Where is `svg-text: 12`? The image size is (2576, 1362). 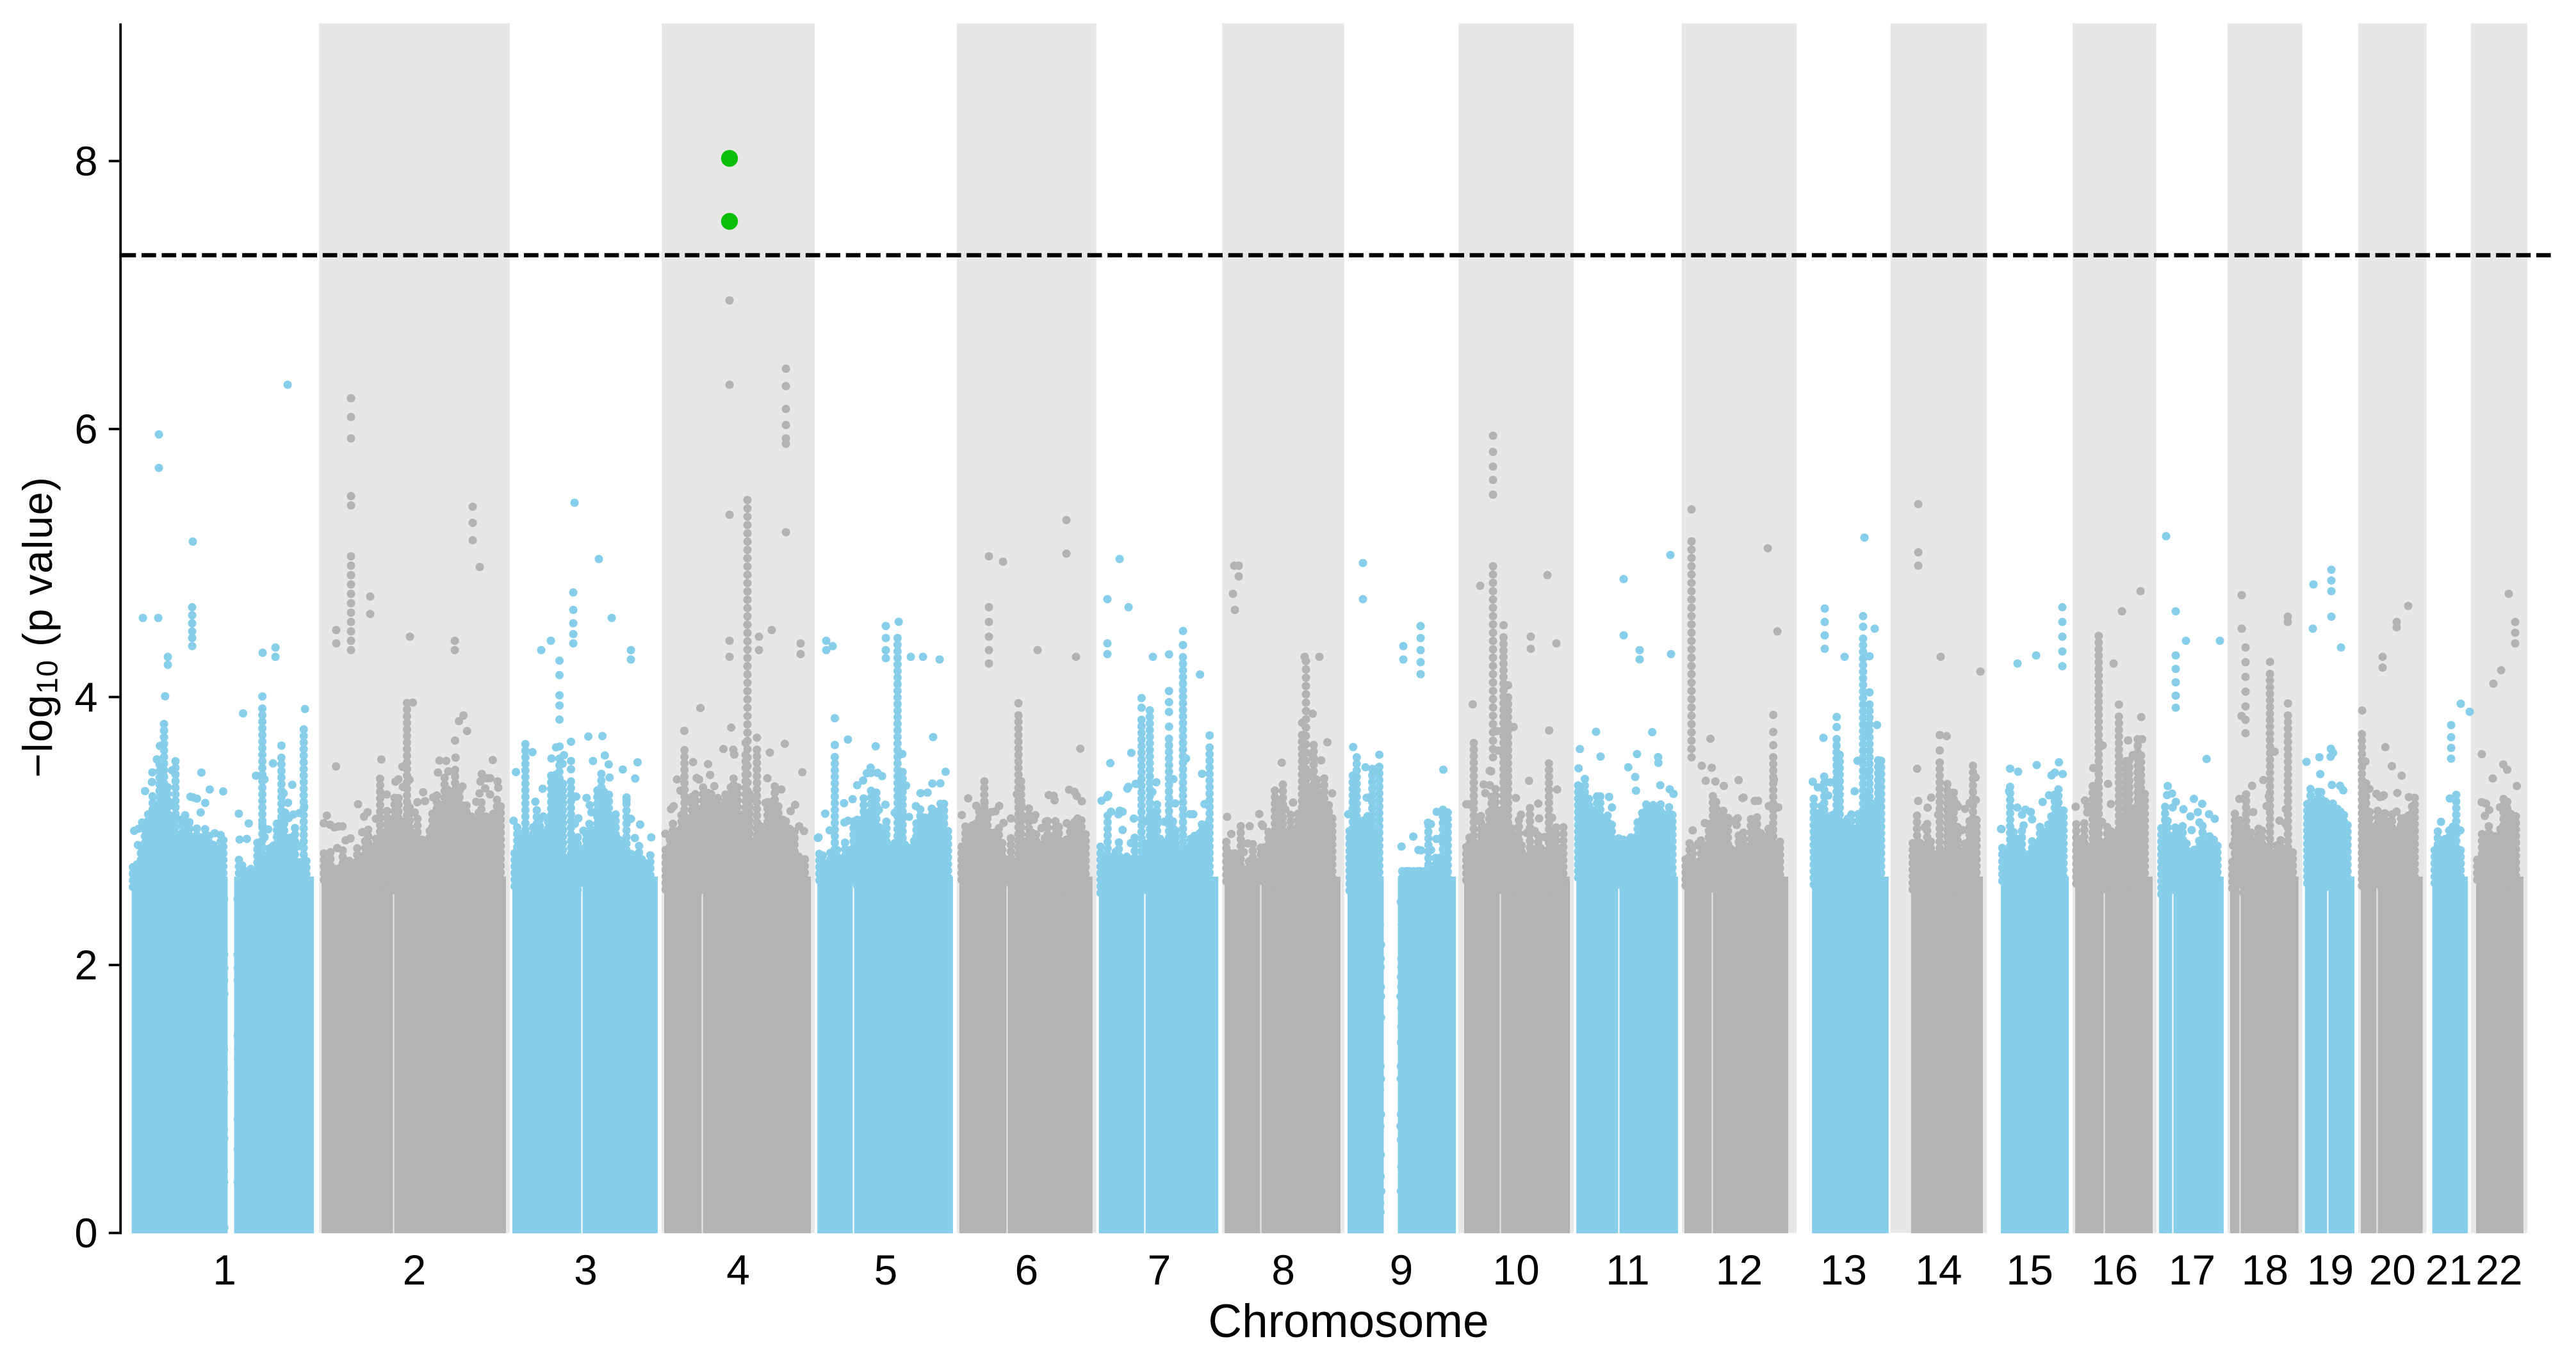
svg-text: 12 is located at coordinates (1739, 1269).